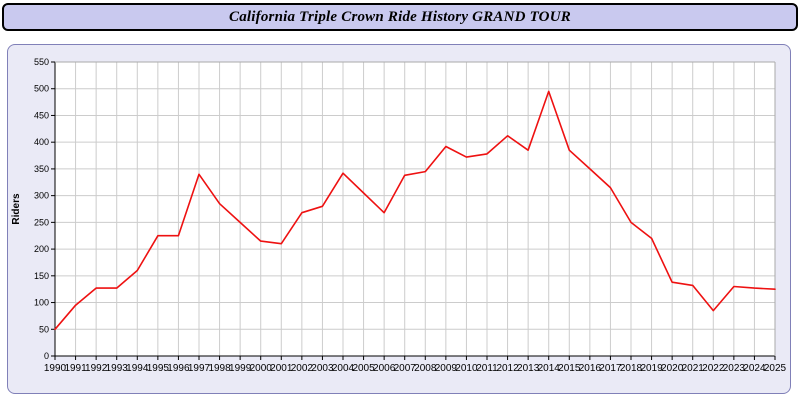 The image size is (800, 400). Describe the element at coordinates (41, 303) in the screenshot. I see `svg-text: 100` at that location.